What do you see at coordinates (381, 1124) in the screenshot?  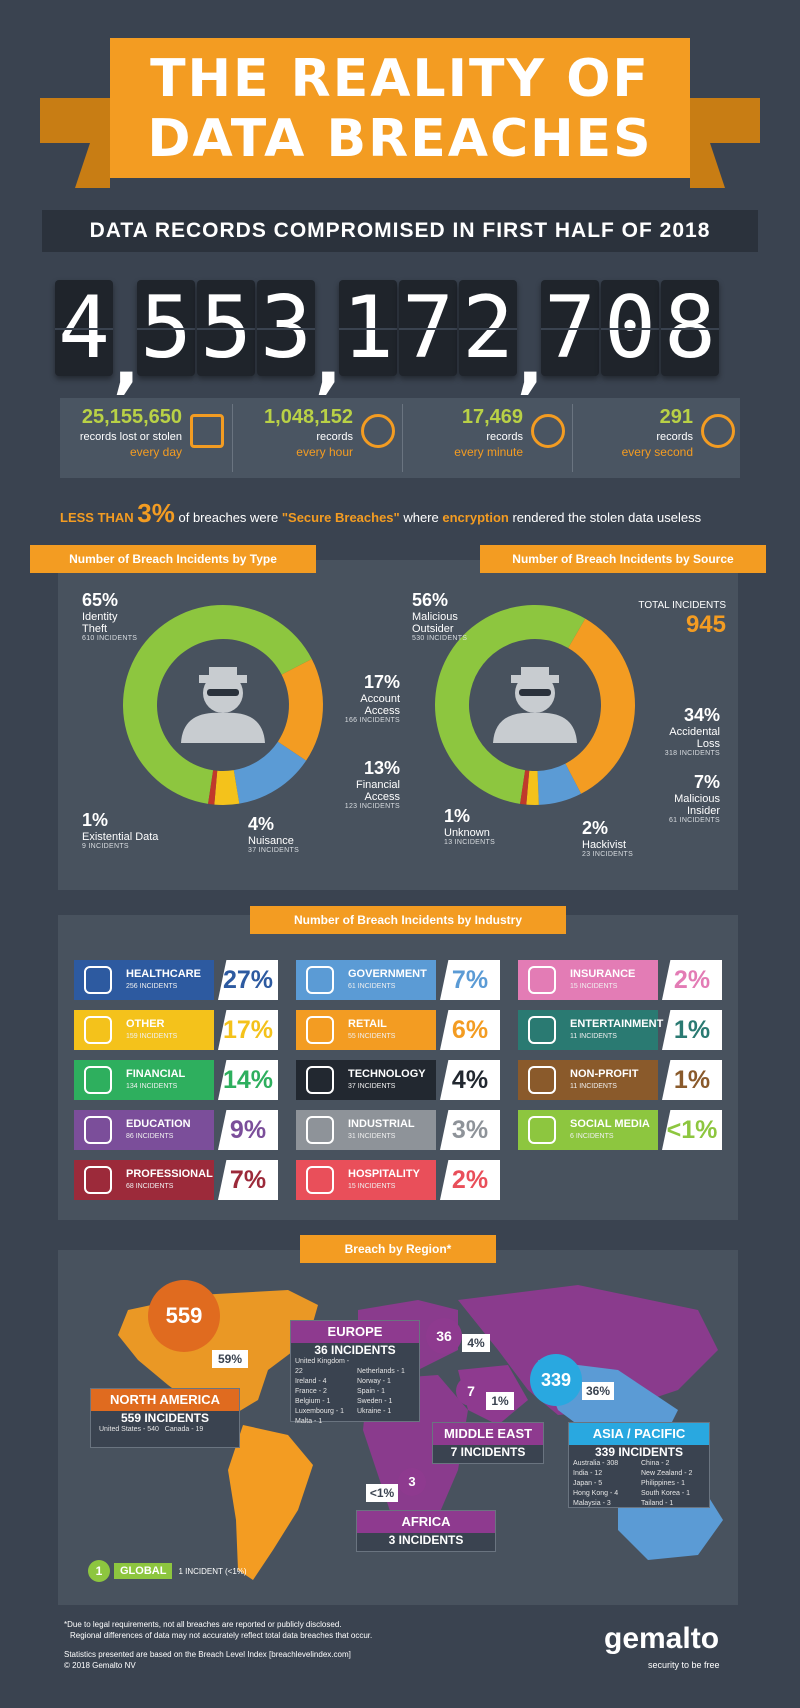 I see `industry-name: INDUSTRIAL` at bounding box center [381, 1124].